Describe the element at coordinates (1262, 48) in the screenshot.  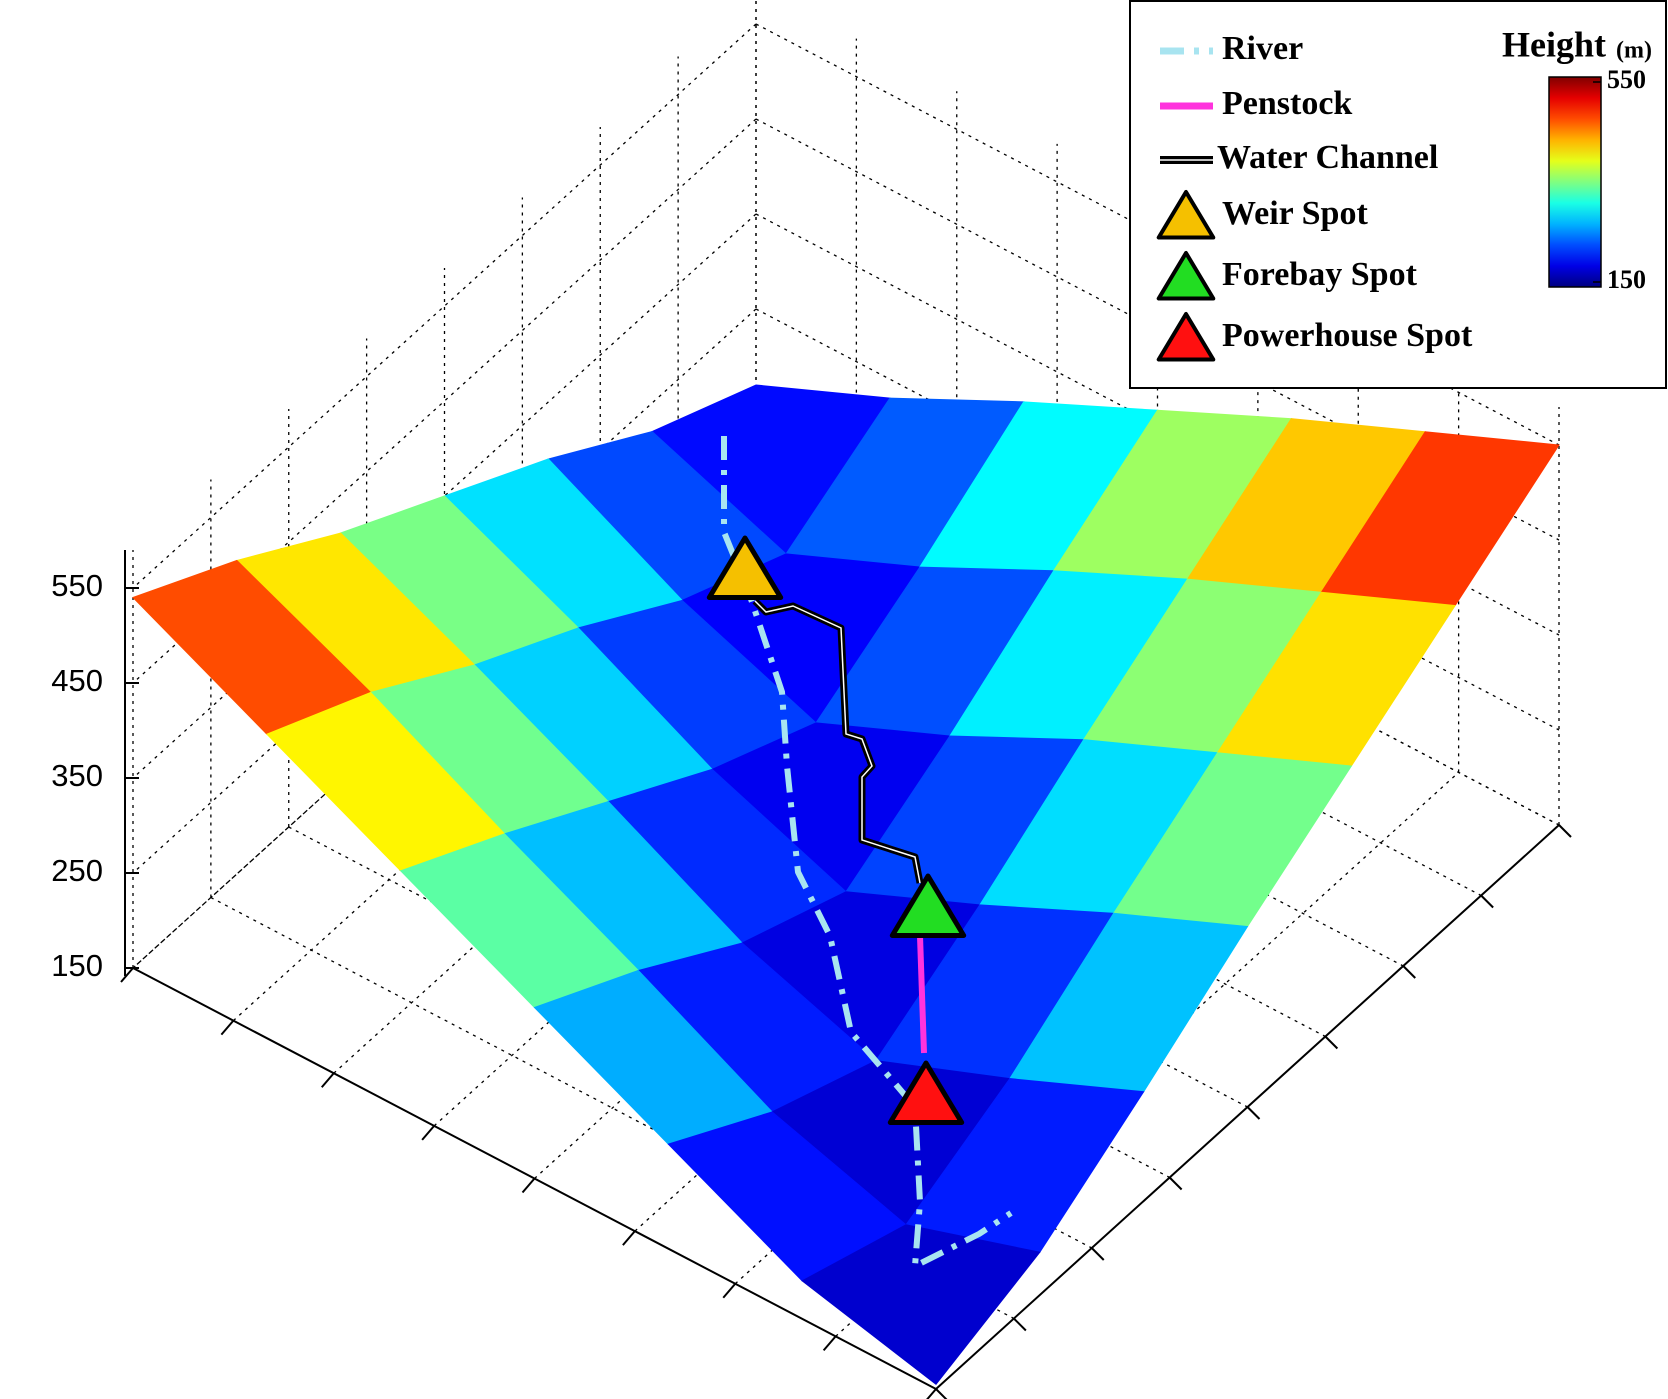
I see `legend-label: River` at that location.